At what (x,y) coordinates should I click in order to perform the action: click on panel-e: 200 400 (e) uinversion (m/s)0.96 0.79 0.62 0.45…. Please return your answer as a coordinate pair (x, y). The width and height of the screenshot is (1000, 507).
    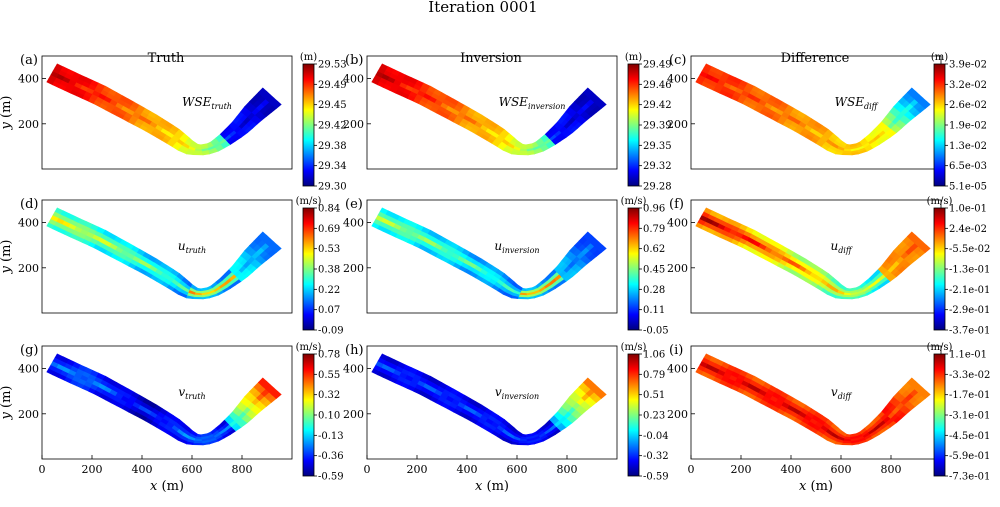
    Looking at the image, I should click on (506, 266).